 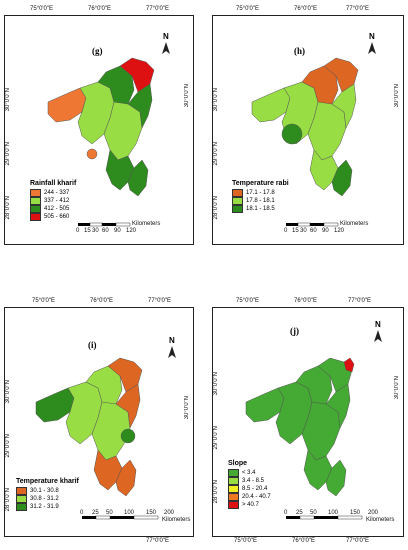 What do you see at coordinates (102, 301) in the screenshot?
I see `coord-top-i-1: 76°0'0"E` at bounding box center [102, 301].